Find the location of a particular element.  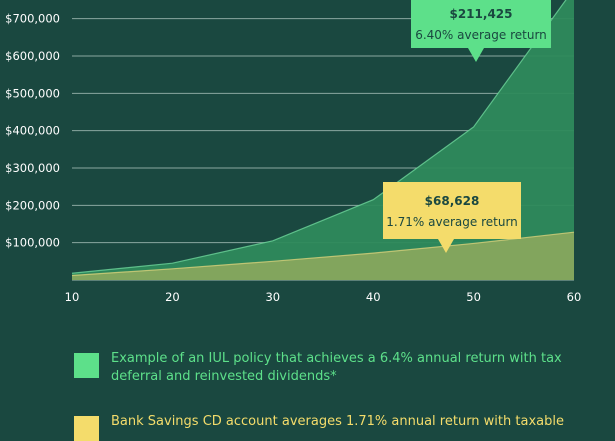

callout-value: $68,628 is located at coordinates (452, 201).